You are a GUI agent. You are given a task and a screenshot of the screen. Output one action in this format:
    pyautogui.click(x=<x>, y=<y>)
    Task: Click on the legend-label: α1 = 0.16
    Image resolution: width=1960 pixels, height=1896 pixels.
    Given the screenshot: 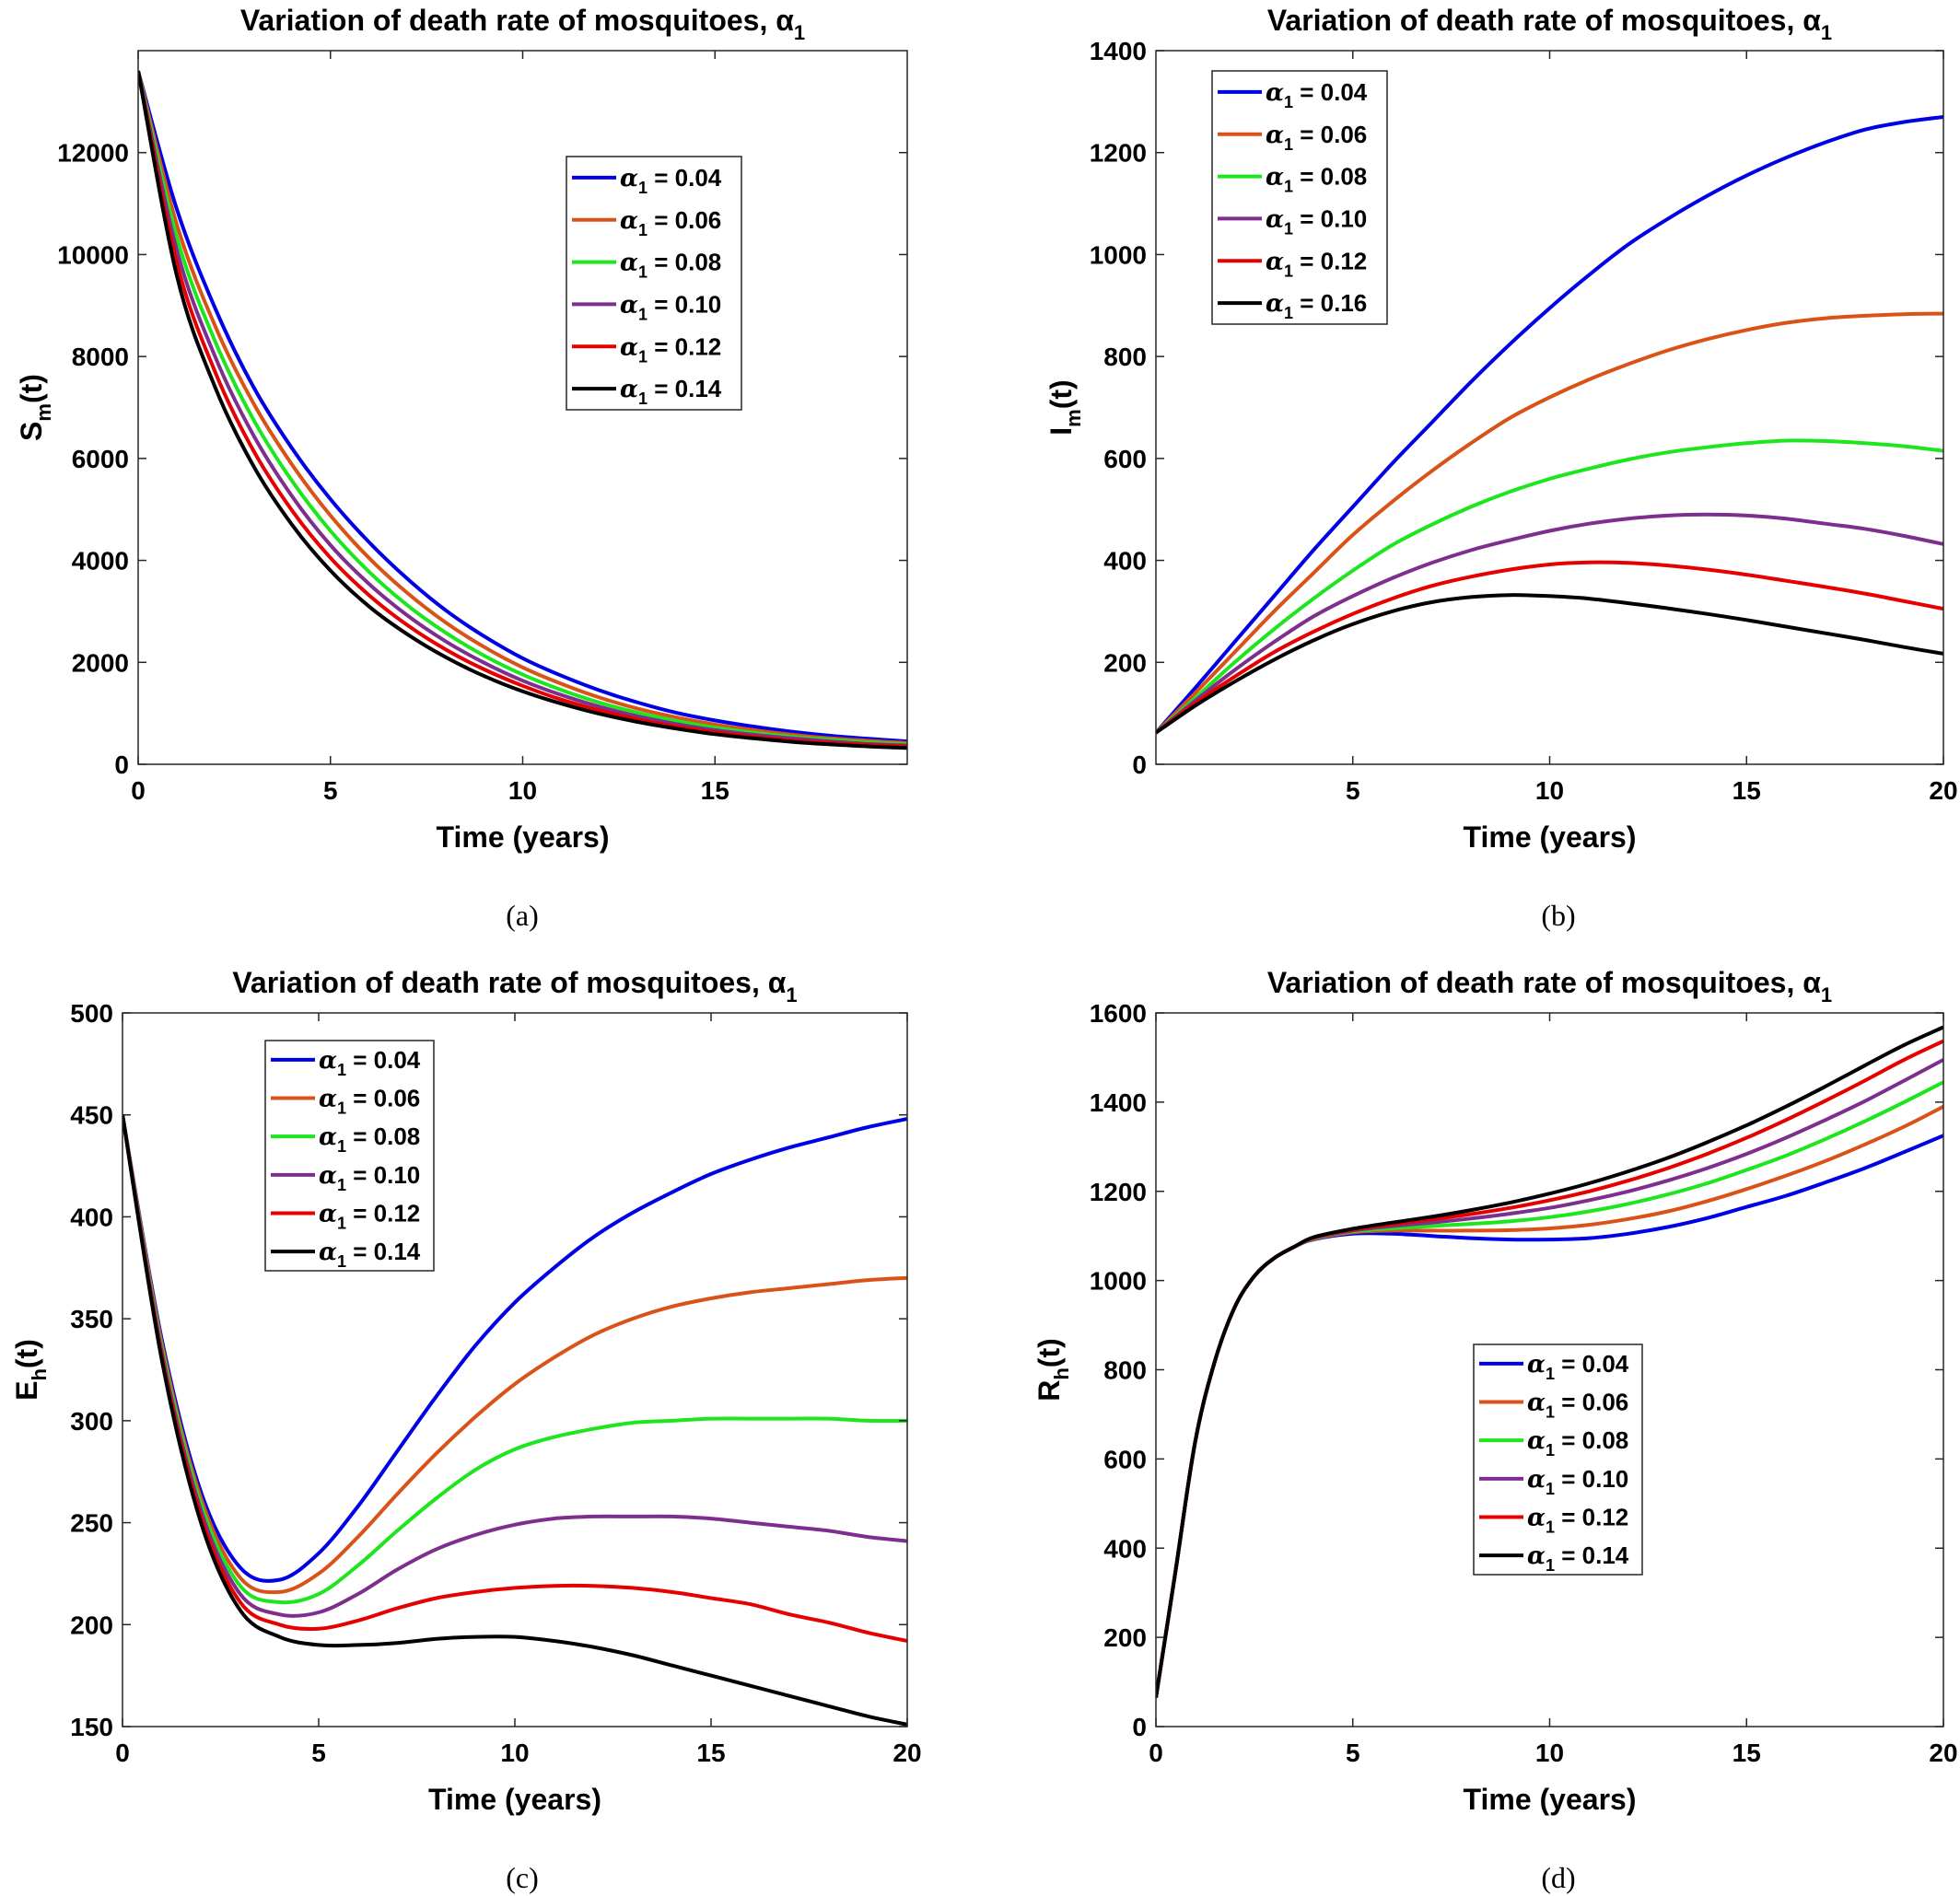 What is the action you would take?
    pyautogui.click(x=1316, y=305)
    